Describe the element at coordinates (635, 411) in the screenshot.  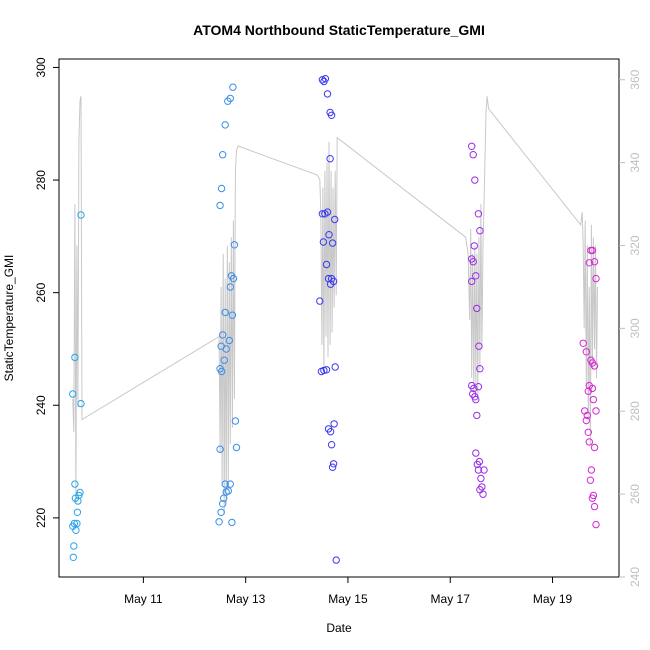
I see `y2-tick-label: 280` at that location.